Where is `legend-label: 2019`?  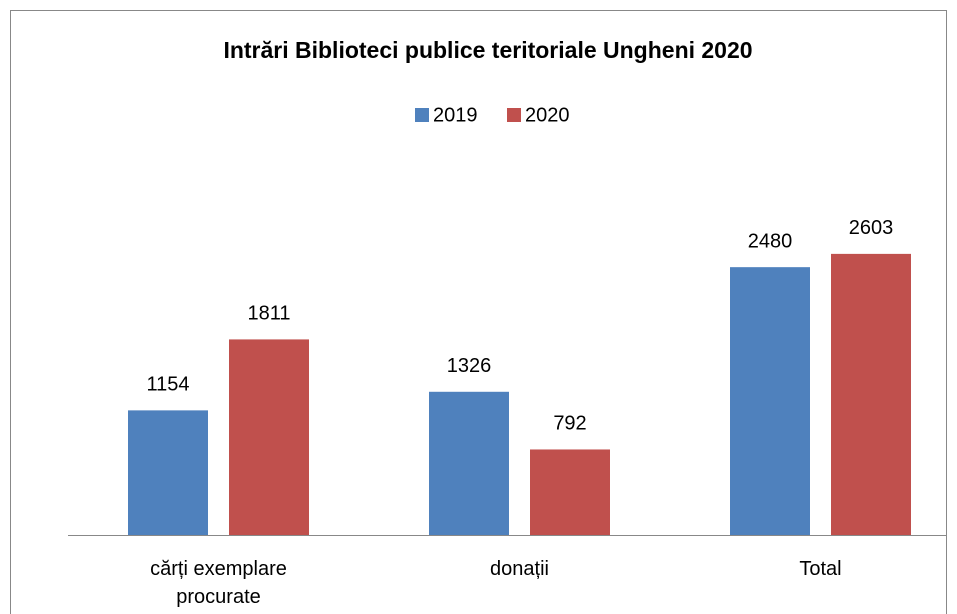 legend-label: 2019 is located at coordinates (455, 115).